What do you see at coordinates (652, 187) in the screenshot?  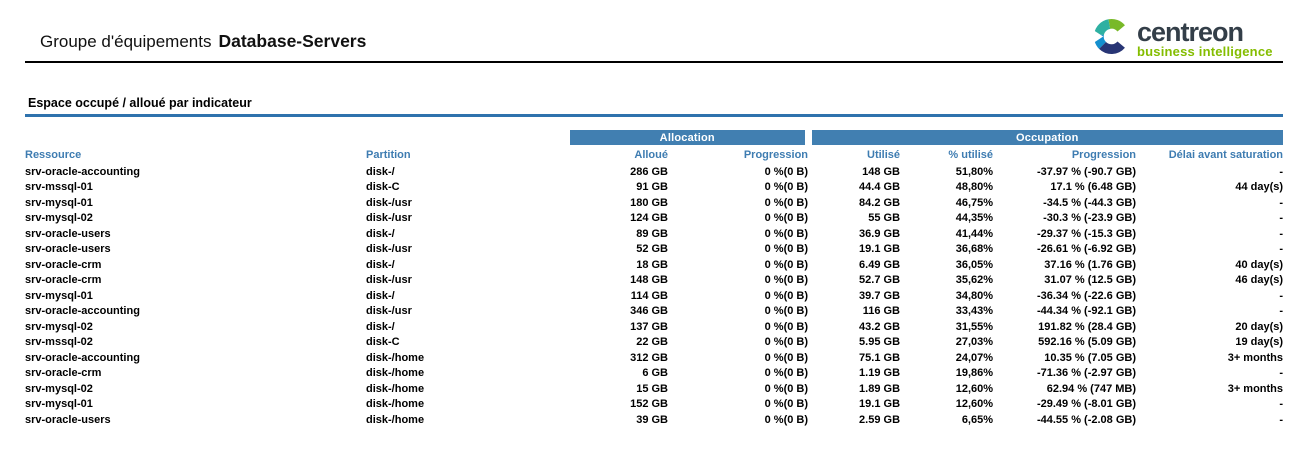 I see `table-cell: 91 GB` at bounding box center [652, 187].